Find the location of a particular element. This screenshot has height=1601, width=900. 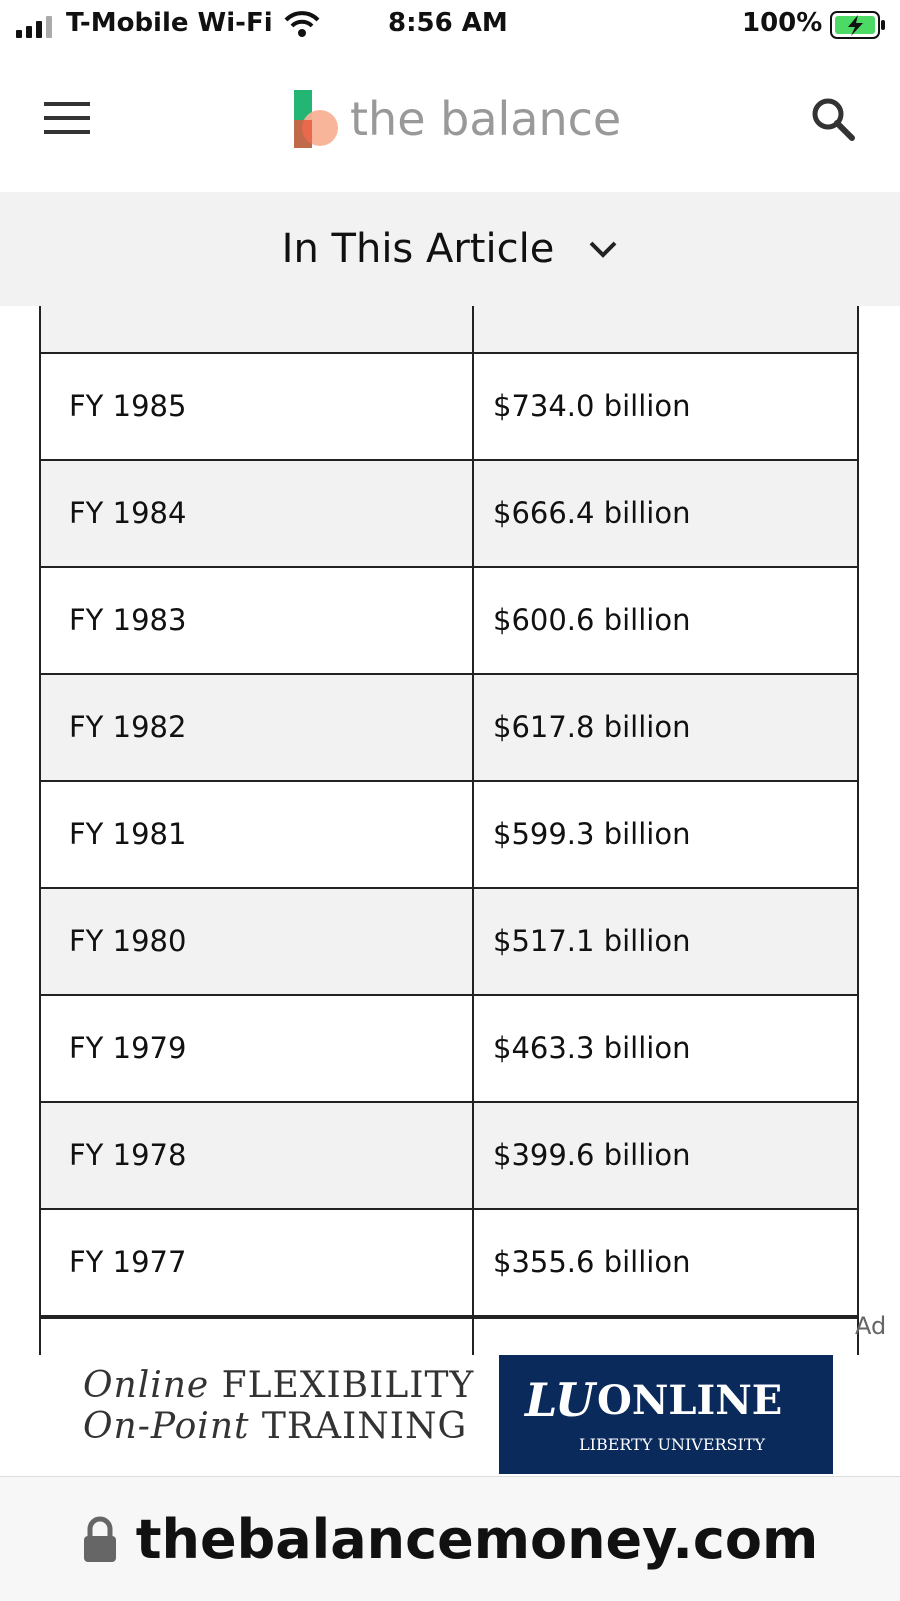

year-cell: FY 1983 is located at coordinates (128, 620).